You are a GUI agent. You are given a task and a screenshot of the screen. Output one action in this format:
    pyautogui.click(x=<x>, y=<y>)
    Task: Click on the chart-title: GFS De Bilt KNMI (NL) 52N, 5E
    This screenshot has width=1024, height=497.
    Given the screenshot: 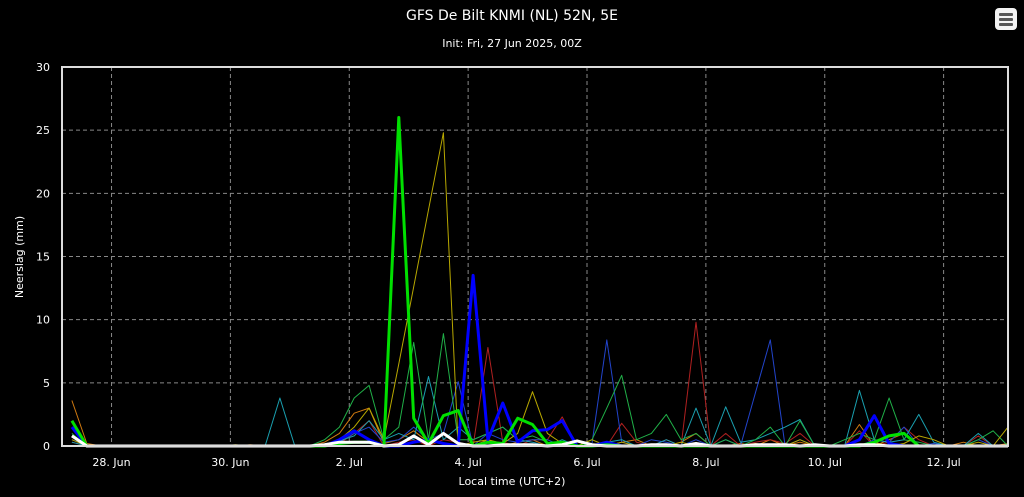 What is the action you would take?
    pyautogui.click(x=512, y=16)
    